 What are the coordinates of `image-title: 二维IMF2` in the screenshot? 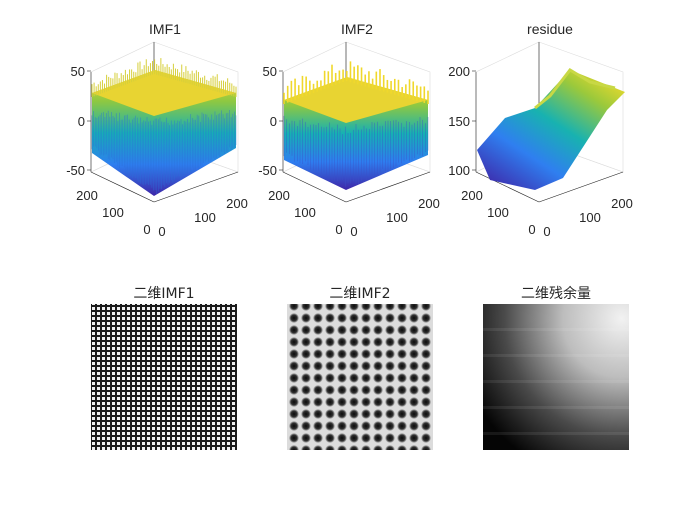 It's located at (359, 294).